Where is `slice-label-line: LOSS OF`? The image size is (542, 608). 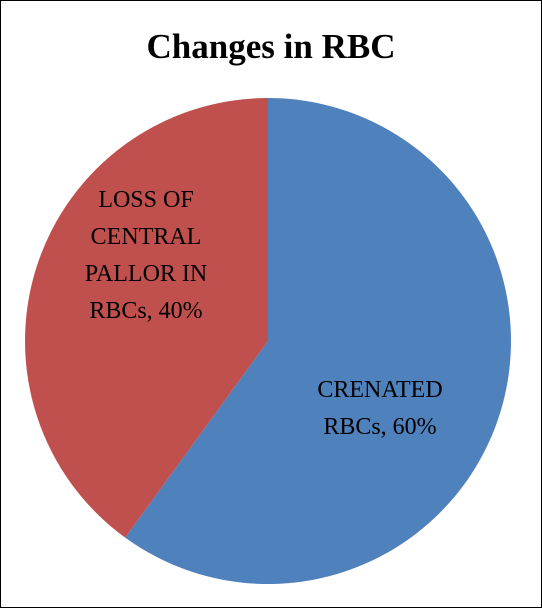 slice-label-line: LOSS OF is located at coordinates (145, 200).